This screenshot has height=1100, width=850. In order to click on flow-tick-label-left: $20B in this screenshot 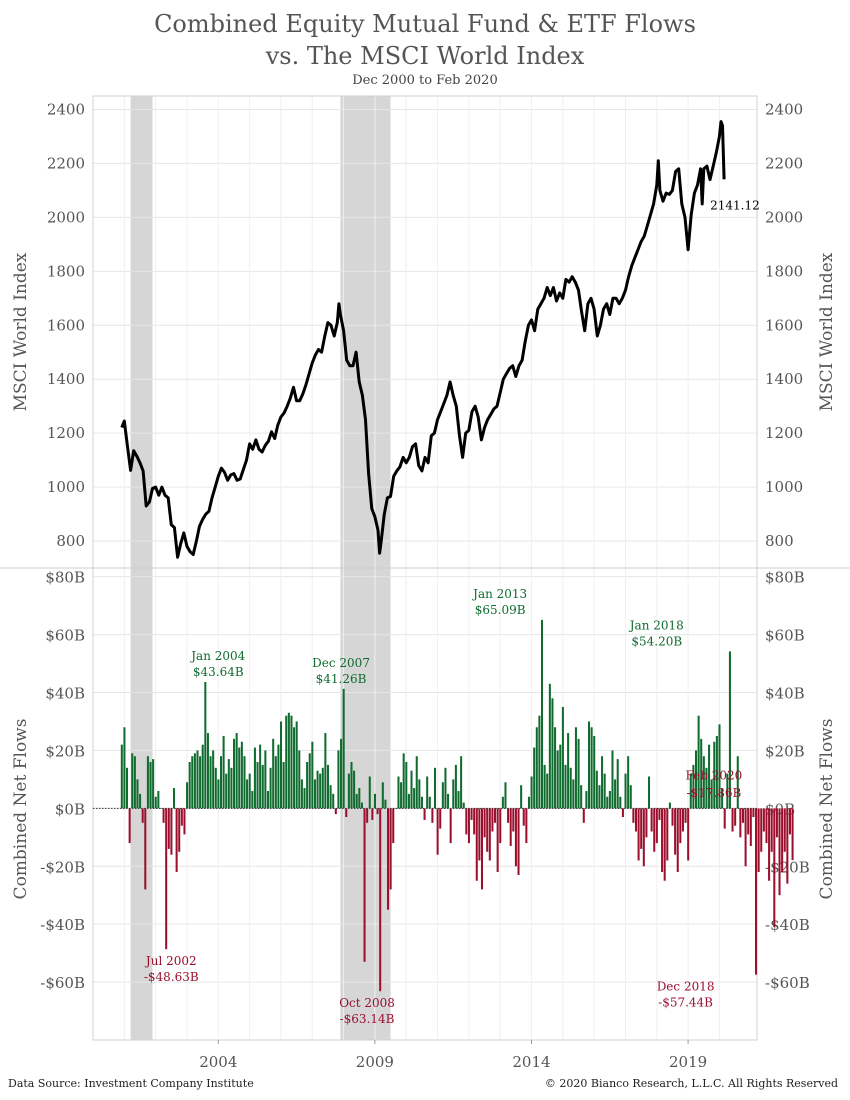, I will do `click(65, 751)`.